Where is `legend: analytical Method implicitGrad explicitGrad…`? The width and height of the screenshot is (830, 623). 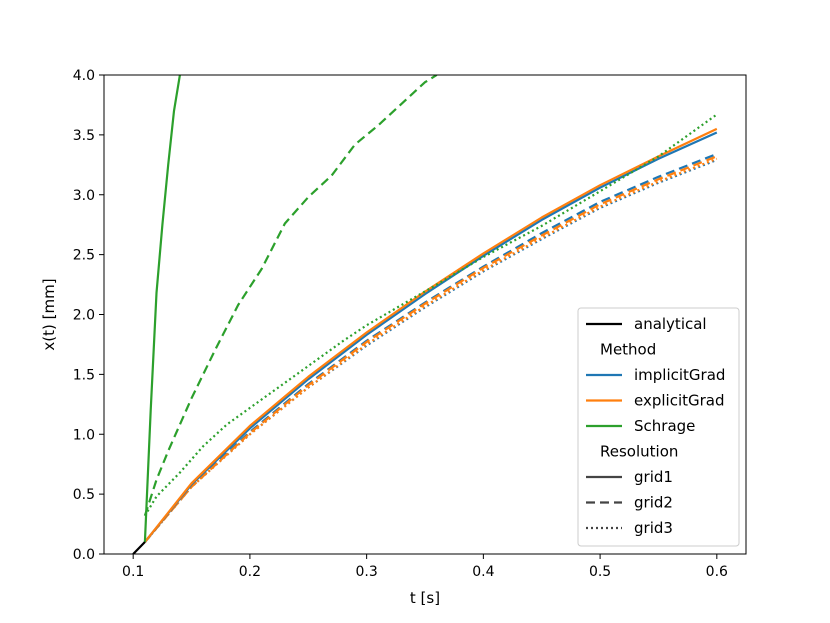
legend: analytical Method implicitGrad explicitGrad… is located at coordinates (658, 427).